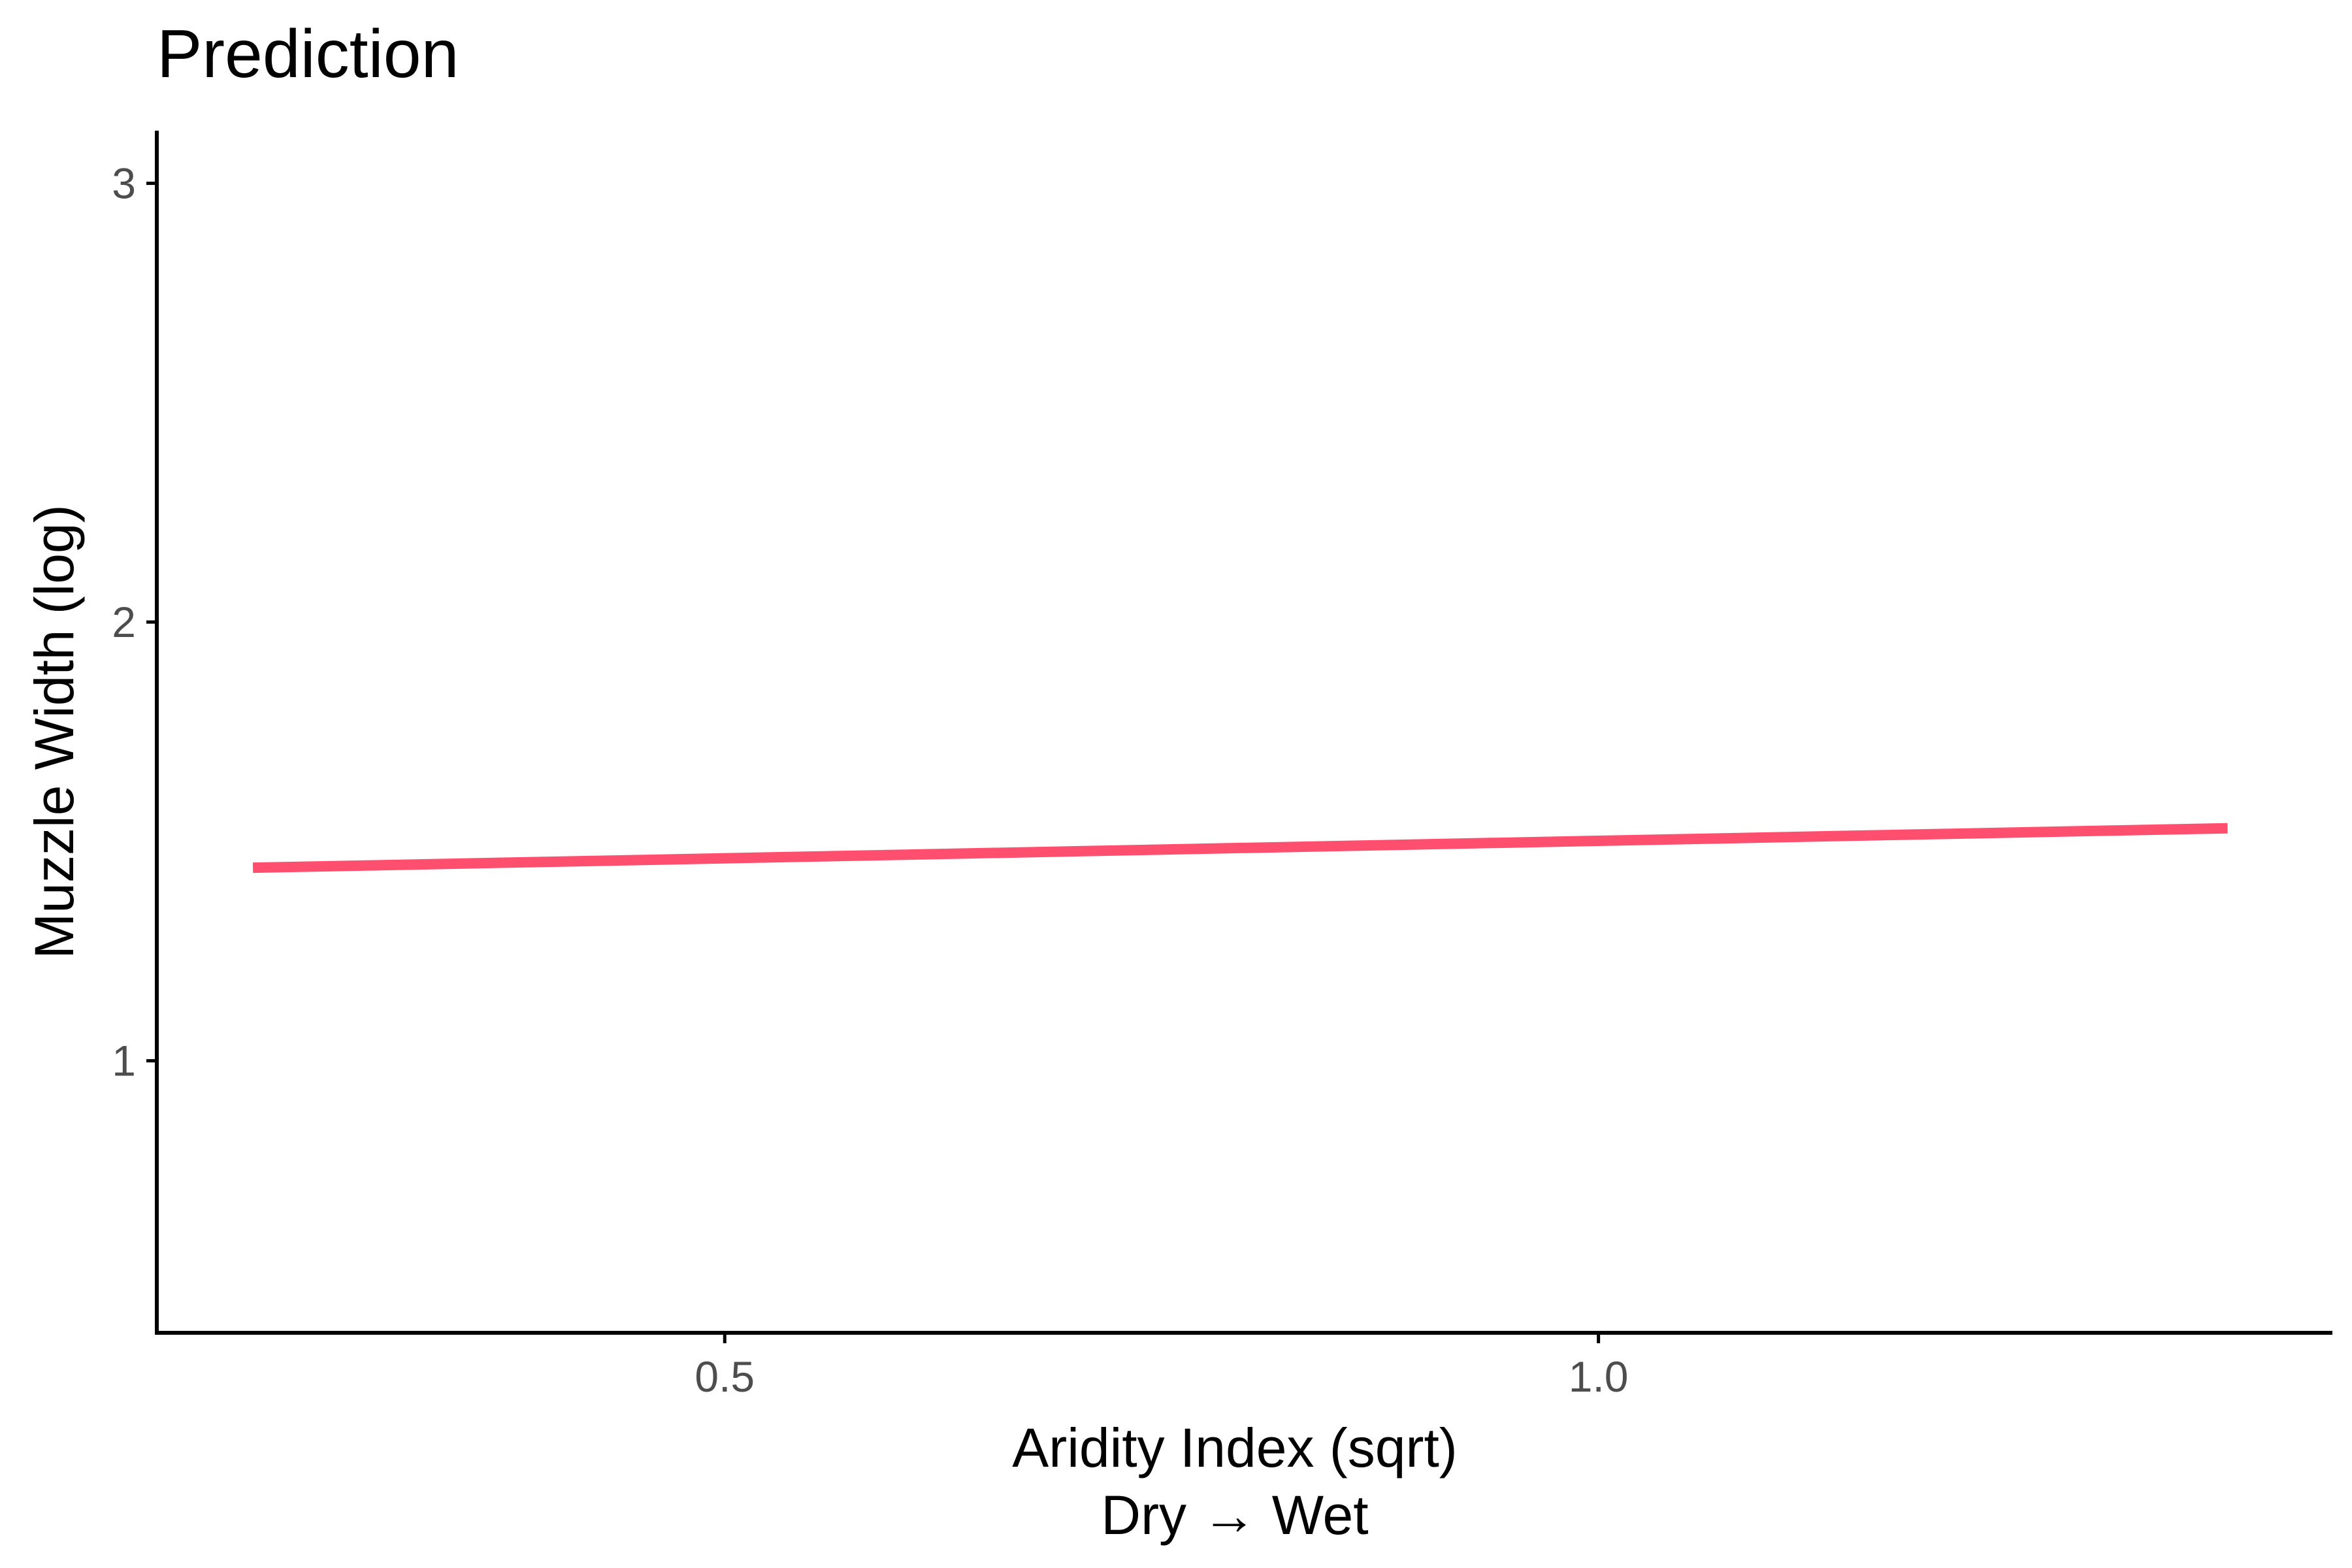  What do you see at coordinates (308, 54) in the screenshot?
I see `chart-title: Prediction` at bounding box center [308, 54].